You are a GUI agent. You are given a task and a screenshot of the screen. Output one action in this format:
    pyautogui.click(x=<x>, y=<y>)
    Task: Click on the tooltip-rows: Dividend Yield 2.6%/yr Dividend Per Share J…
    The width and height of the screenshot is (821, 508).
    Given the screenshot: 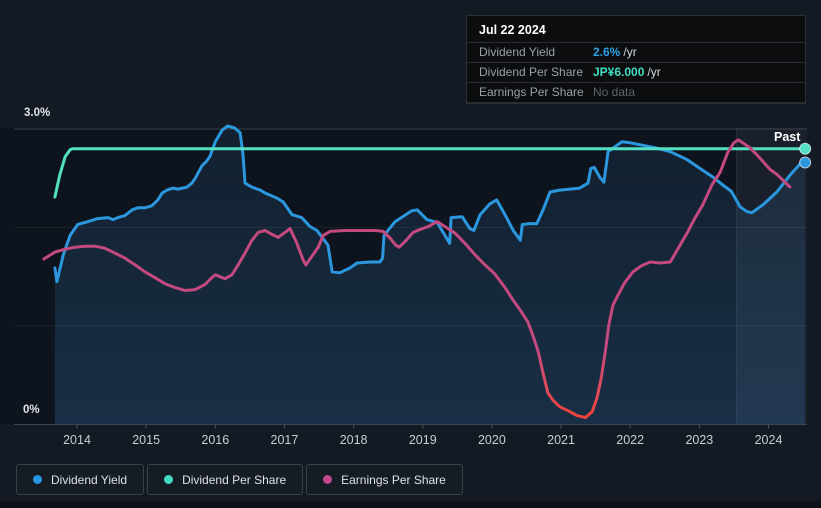 What is the action you would take?
    pyautogui.click(x=636, y=72)
    